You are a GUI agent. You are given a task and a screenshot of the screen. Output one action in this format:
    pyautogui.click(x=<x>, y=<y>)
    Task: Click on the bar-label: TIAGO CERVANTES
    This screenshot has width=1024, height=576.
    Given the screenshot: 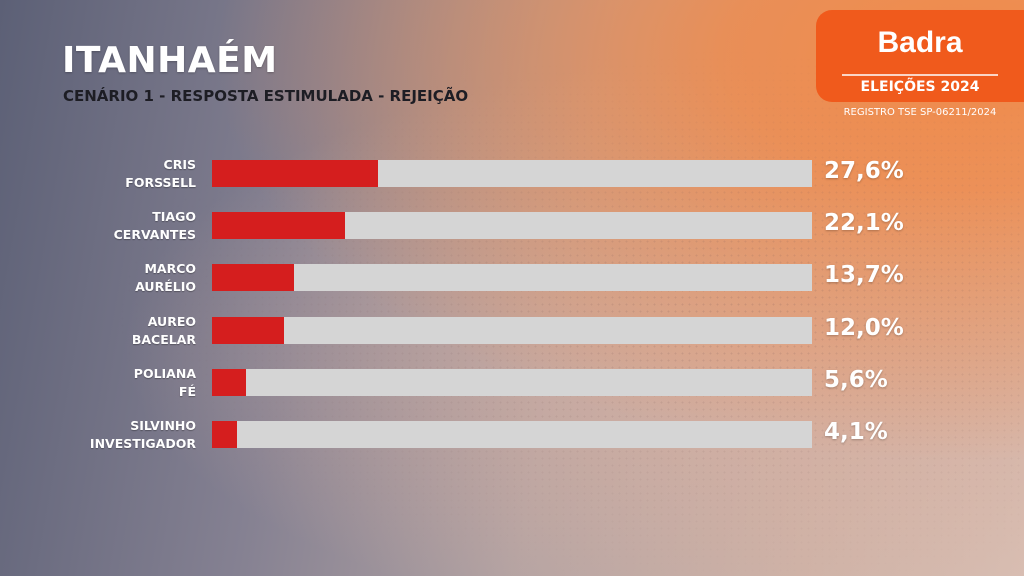 What is the action you would take?
    pyautogui.click(x=118, y=226)
    